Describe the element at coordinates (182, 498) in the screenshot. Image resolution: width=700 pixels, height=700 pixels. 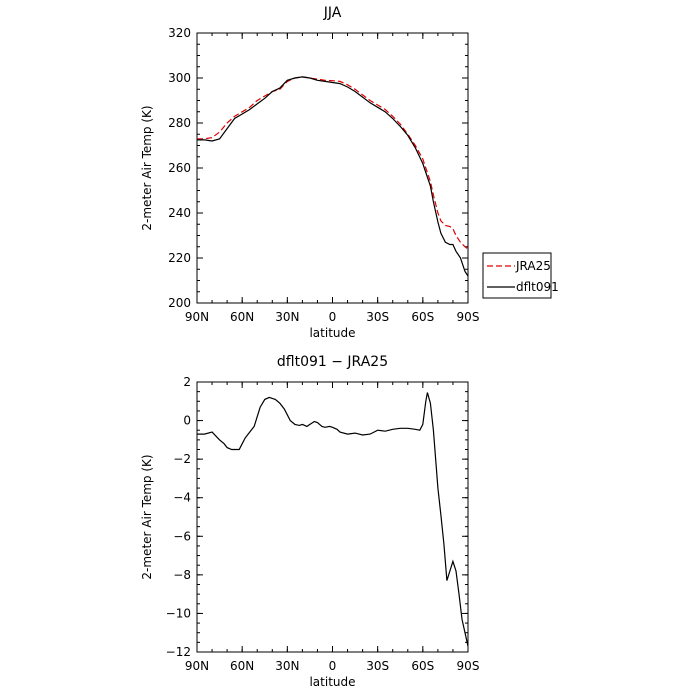
I see `y-tick-label: −4` at that location.